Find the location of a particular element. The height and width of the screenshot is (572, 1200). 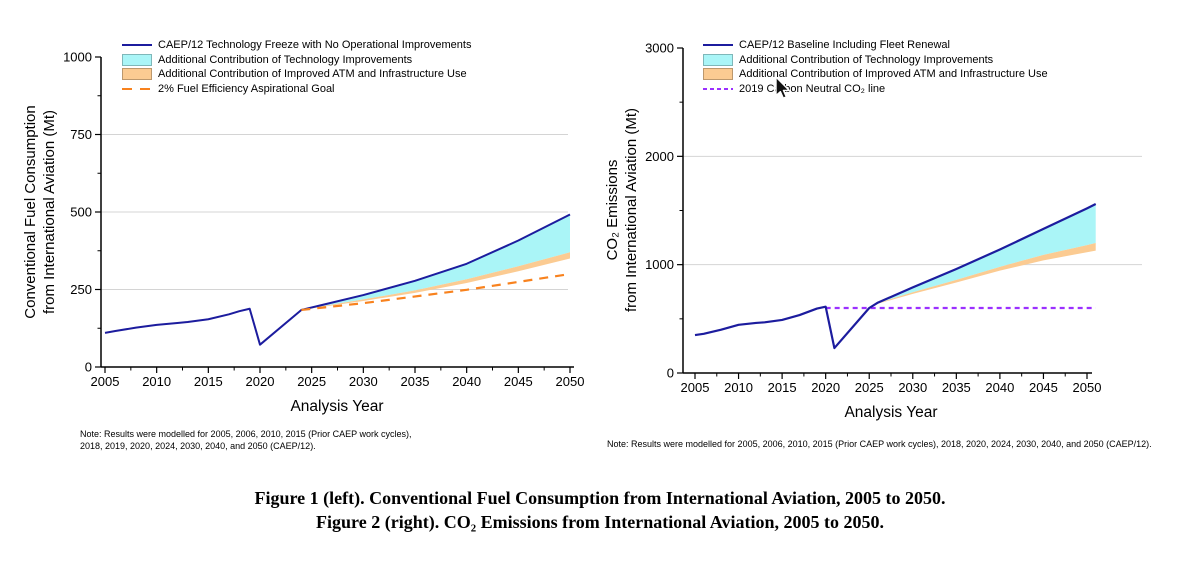

technology-improvements-area is located at coordinates (435, 262).